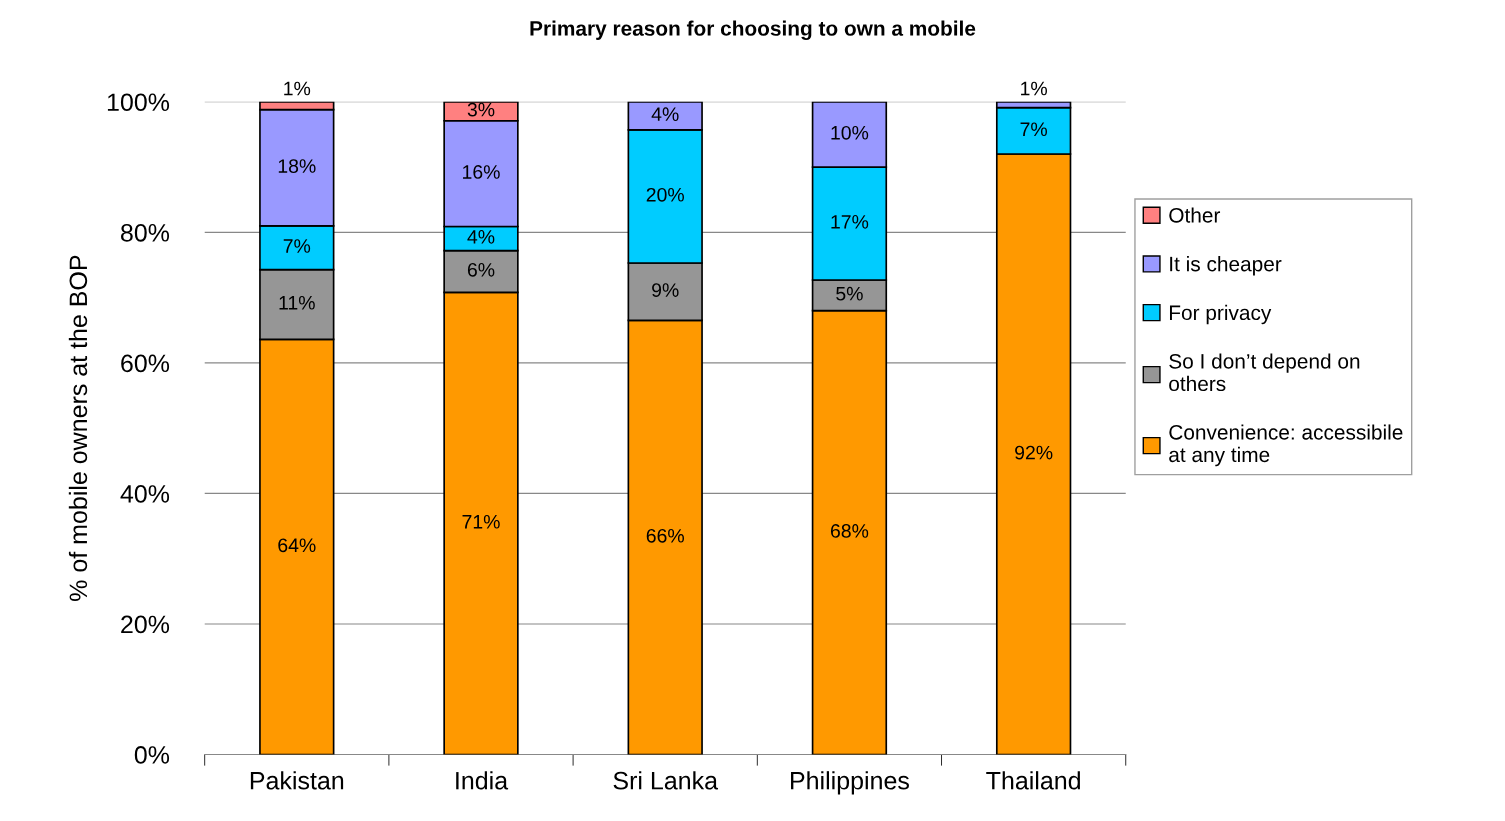  What do you see at coordinates (1264, 372) in the screenshot?
I see `legend-label: So I don’t depend on others` at bounding box center [1264, 372].